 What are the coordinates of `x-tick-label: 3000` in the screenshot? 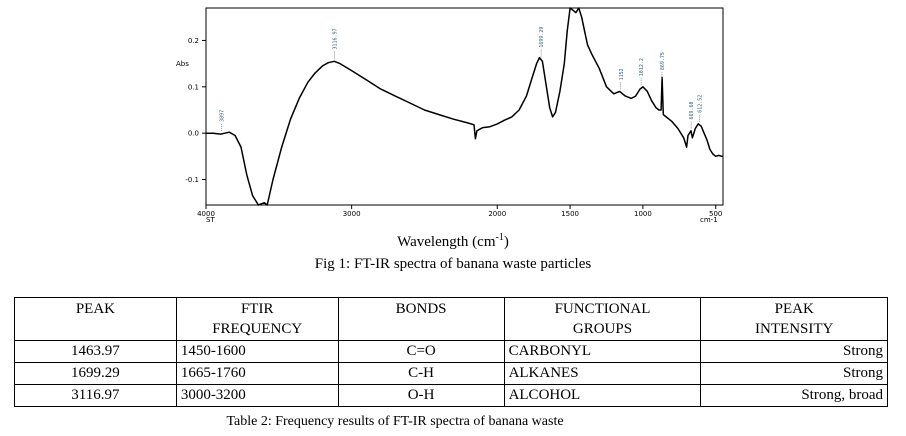 It's located at (352, 214).